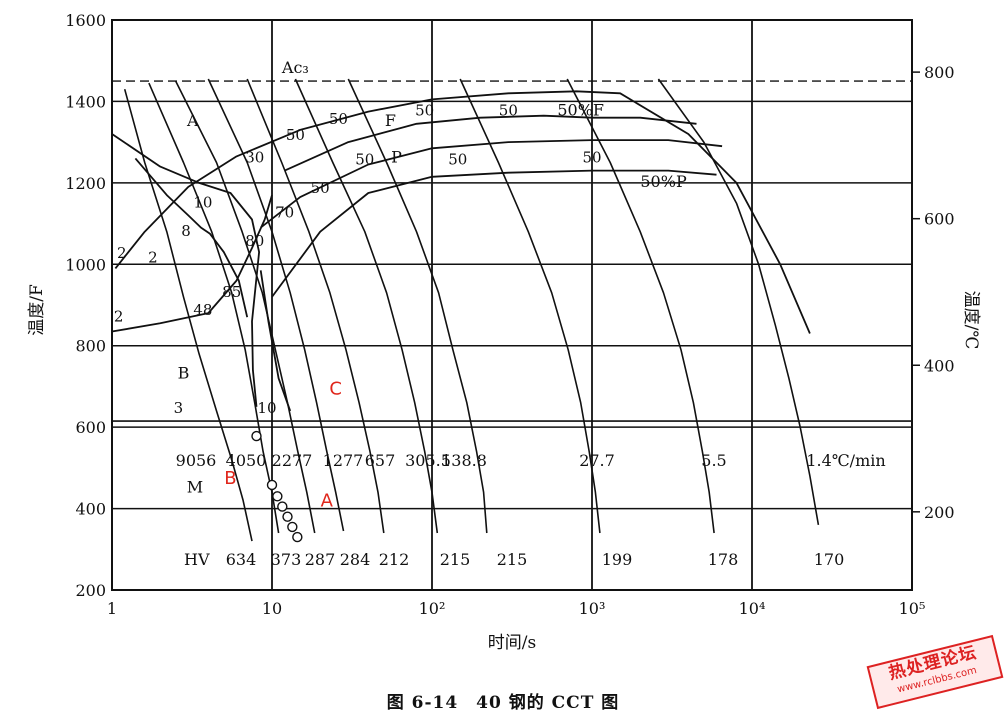  Describe the element at coordinates (186, 231) in the screenshot. I see `percent-label: 8` at that location.